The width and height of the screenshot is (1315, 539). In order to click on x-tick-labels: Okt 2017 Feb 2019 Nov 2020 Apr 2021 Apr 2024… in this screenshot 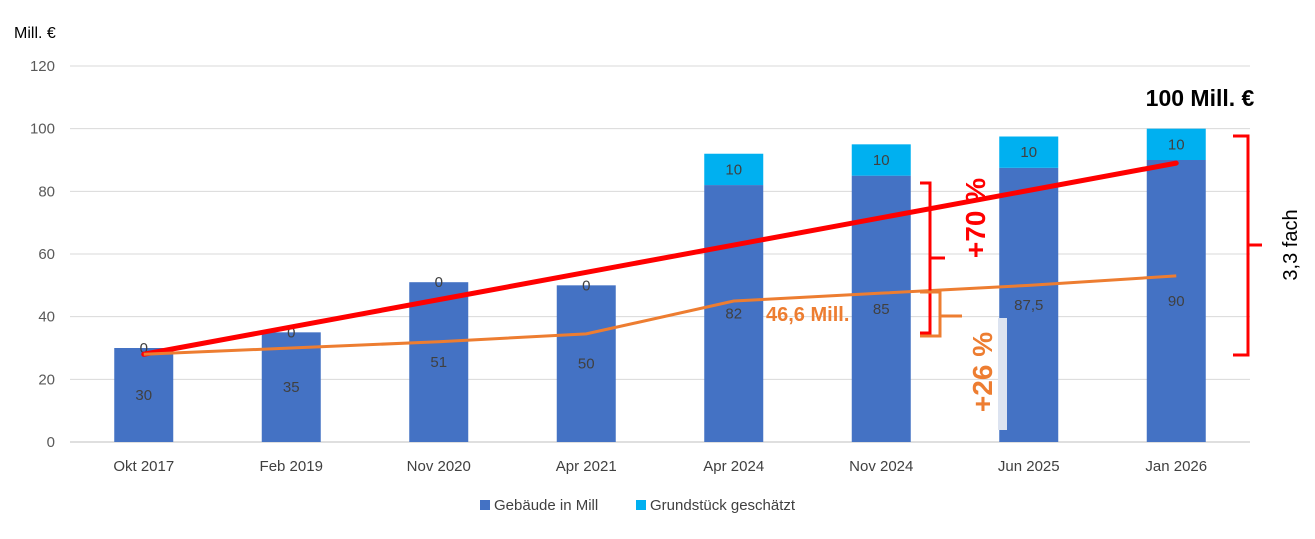, I will do `click(660, 466)`.